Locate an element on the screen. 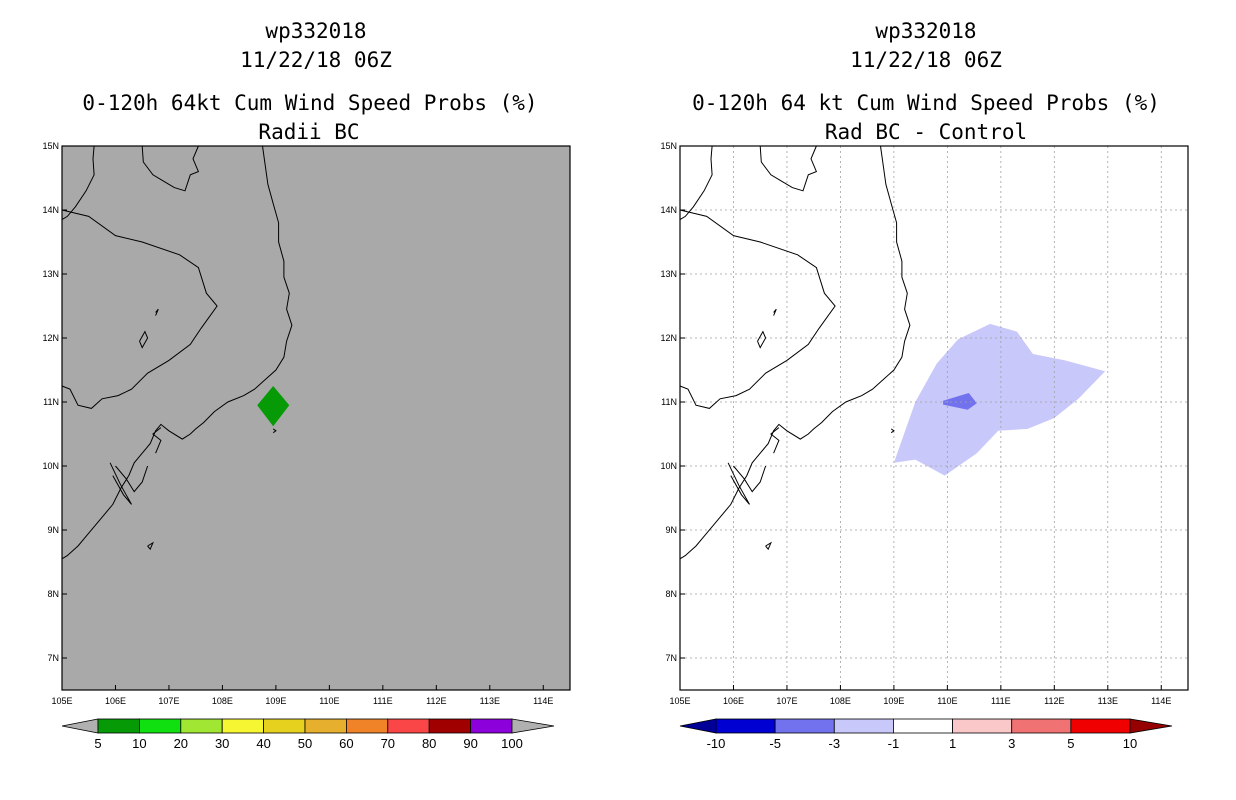  right-title-line-3: 0-120h 64 kt Cum Wind Speed Probs (%) is located at coordinates (926, 103).